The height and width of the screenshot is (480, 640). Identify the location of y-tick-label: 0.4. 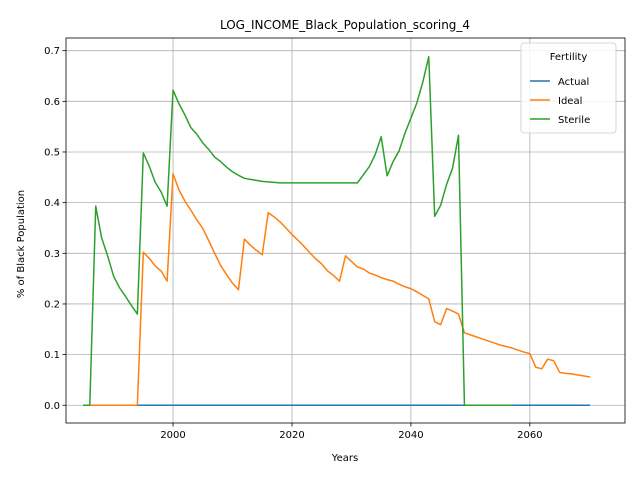
(52, 203).